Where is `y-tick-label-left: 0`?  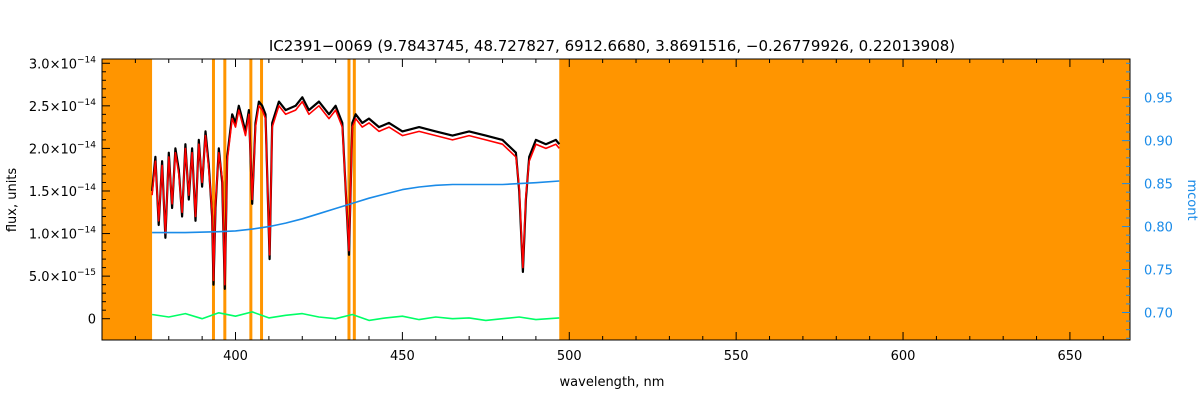 y-tick-label-left: 0 is located at coordinates (92, 320).